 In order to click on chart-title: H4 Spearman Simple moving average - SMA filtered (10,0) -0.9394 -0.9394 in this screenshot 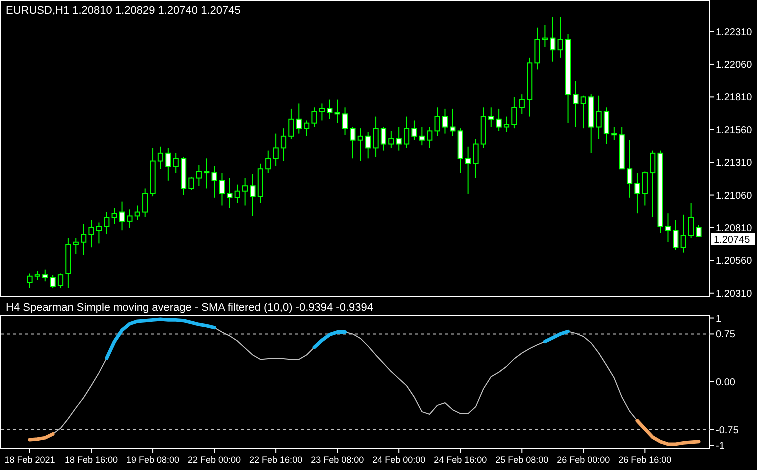, I will do `click(190, 308)`.